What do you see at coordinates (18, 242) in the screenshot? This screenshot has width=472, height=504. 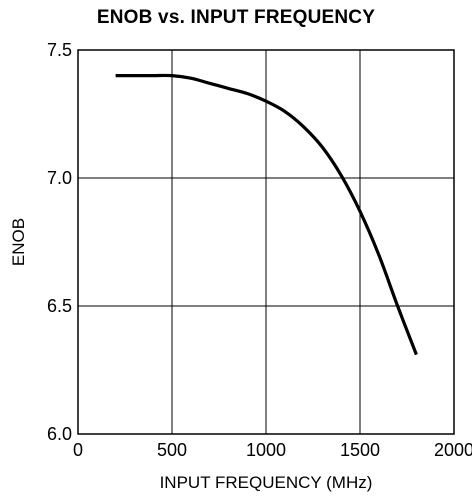 I see `y-axis-label: ENOB` at bounding box center [18, 242].